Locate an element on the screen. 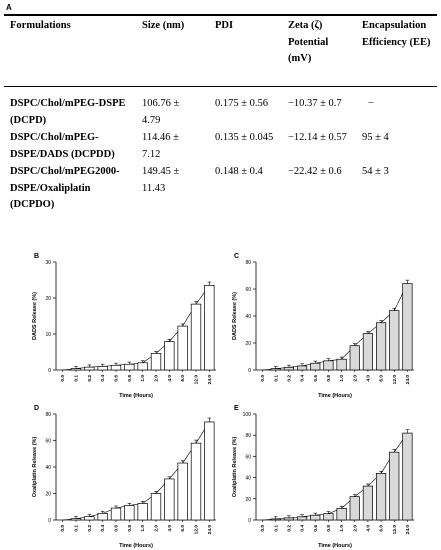  x-tick-label-d: 0.2 is located at coordinates (90, 528).